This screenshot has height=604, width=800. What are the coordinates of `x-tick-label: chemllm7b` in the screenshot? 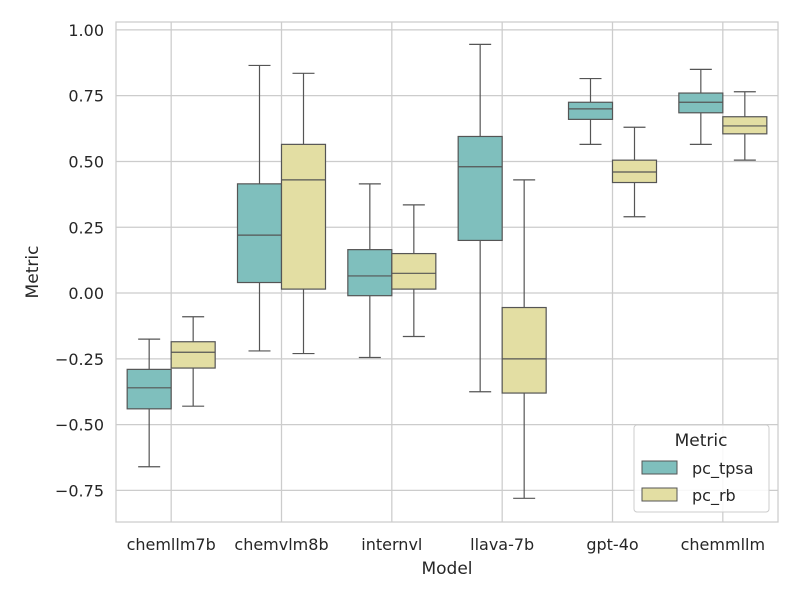 It's located at (171, 544).